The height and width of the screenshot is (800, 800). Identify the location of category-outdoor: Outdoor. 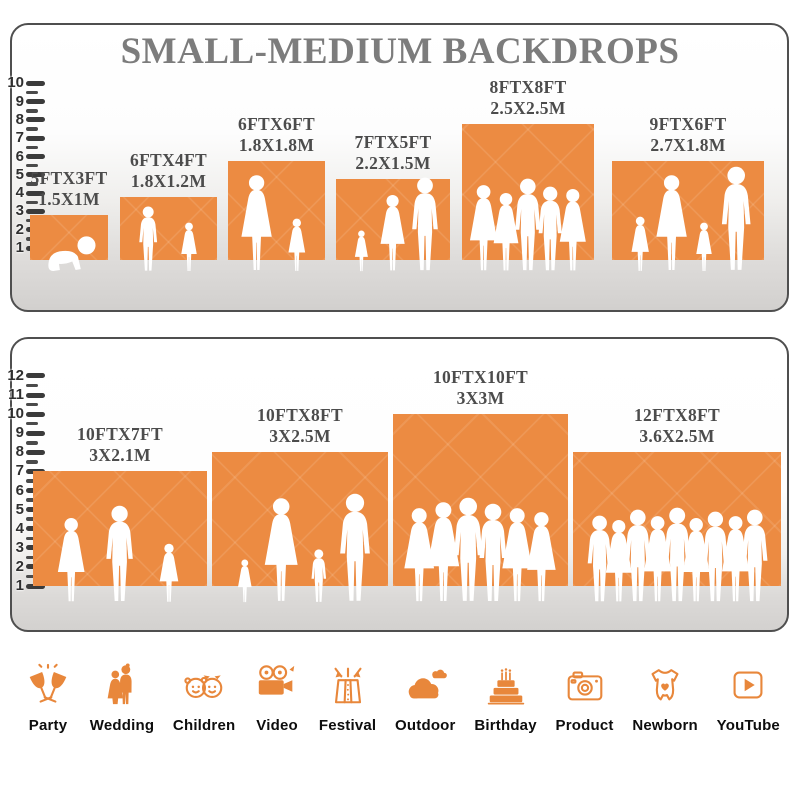
(425, 698).